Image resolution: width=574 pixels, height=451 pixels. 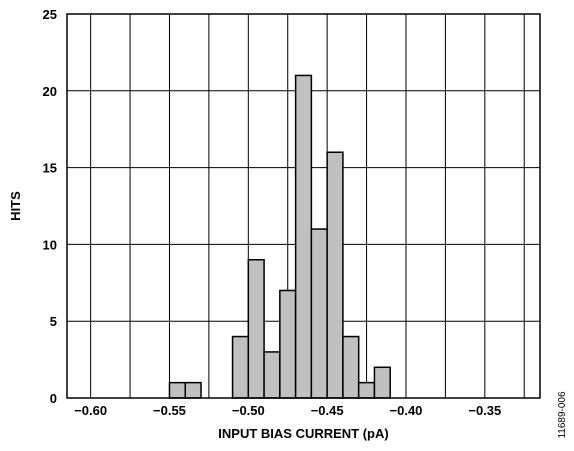 What do you see at coordinates (484, 410) in the screenshot?
I see `x-tick-label: −0.35` at bounding box center [484, 410].